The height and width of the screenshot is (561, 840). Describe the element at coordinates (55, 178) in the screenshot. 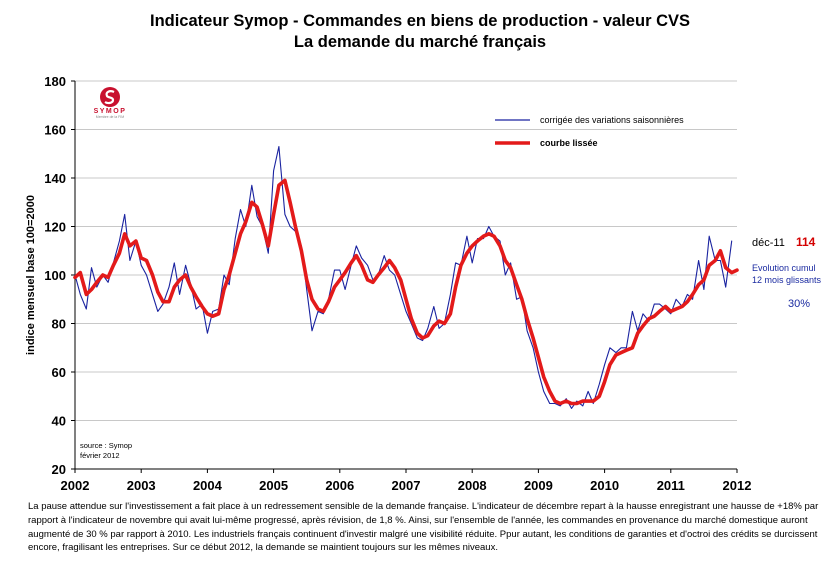

I see `y-tick-label: 140` at that location.